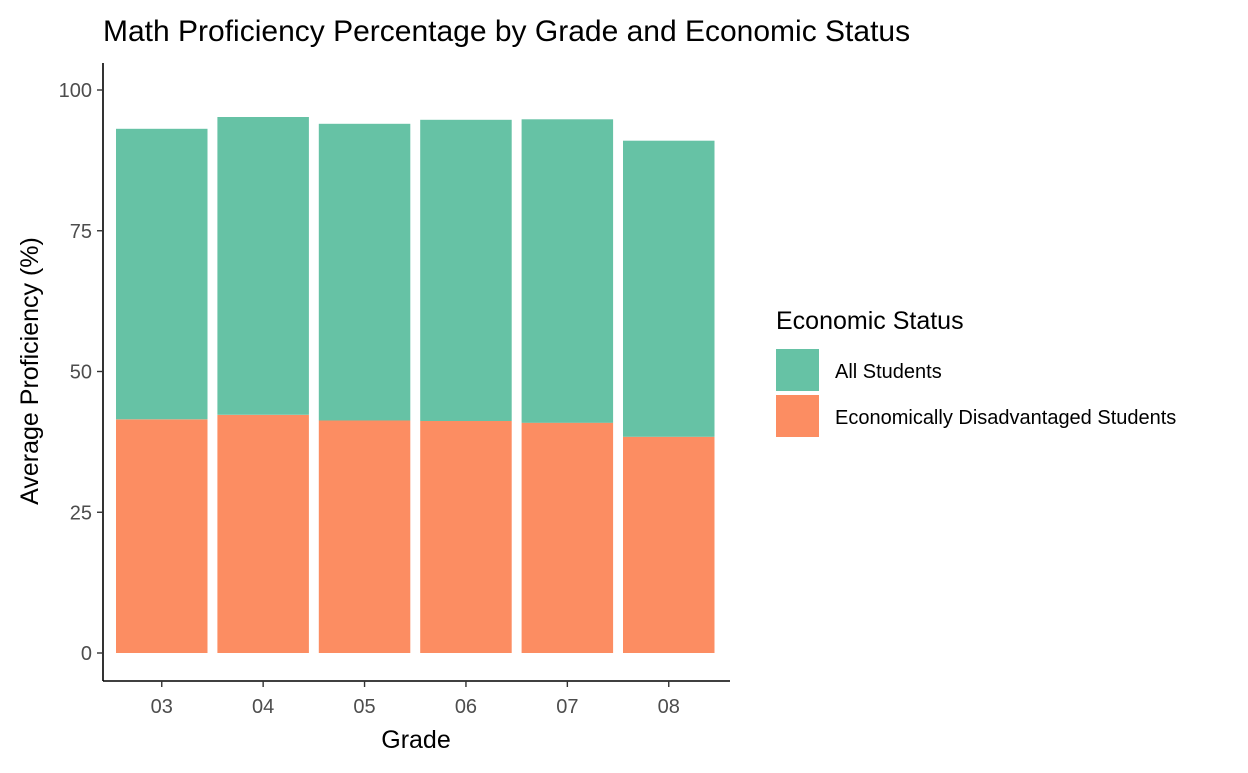 The width and height of the screenshot is (1248, 773). I want to click on legend-label-0: All Students, so click(888, 372).